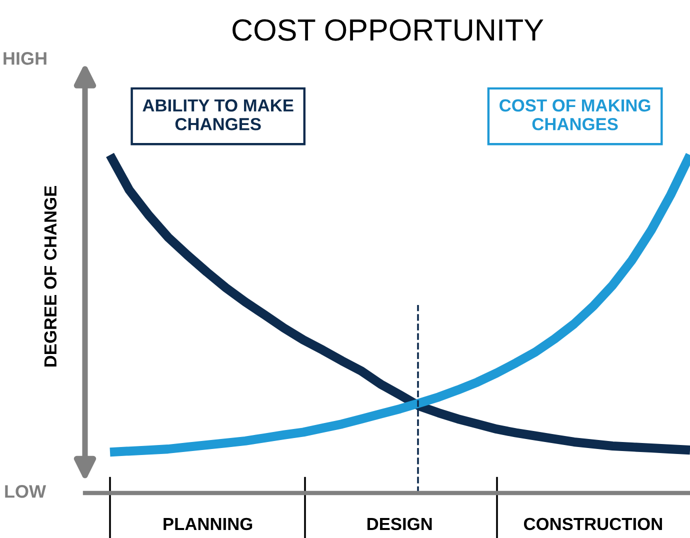 Image resolution: width=690 pixels, height=538 pixels. What do you see at coordinates (25, 491) in the screenshot?
I see `text: LOW` at bounding box center [25, 491].